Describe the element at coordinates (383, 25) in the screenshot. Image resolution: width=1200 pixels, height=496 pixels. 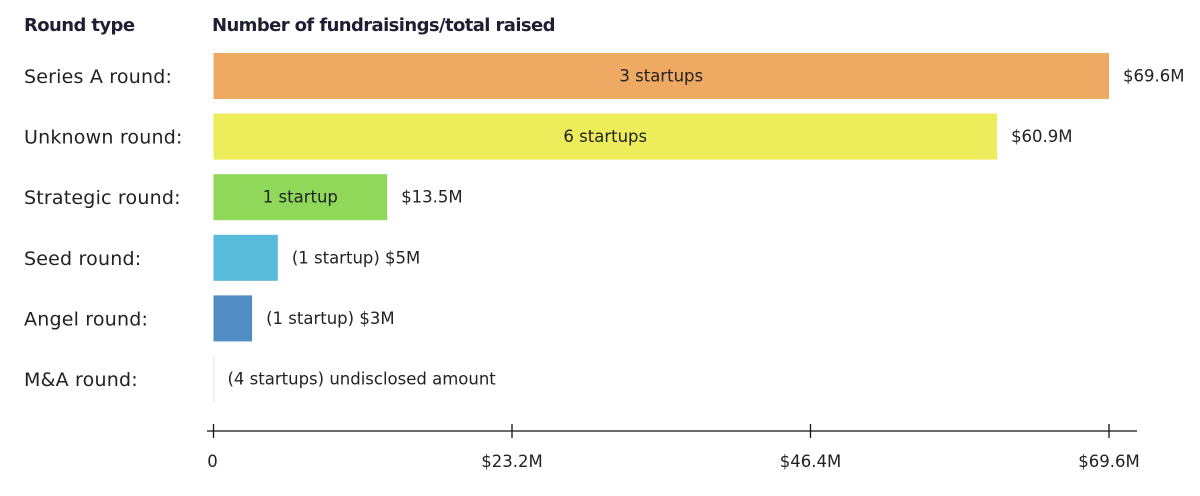
I see `value-column-header: Number of fundraisings/total raised` at that location.